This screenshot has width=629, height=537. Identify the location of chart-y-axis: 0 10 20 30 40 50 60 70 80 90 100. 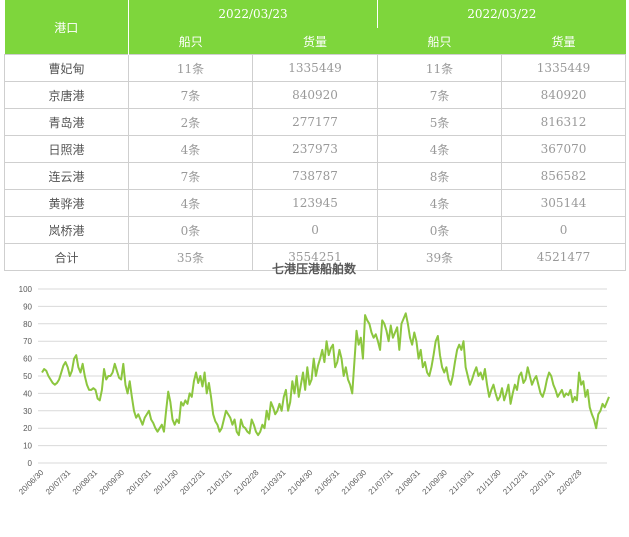
(26, 376).